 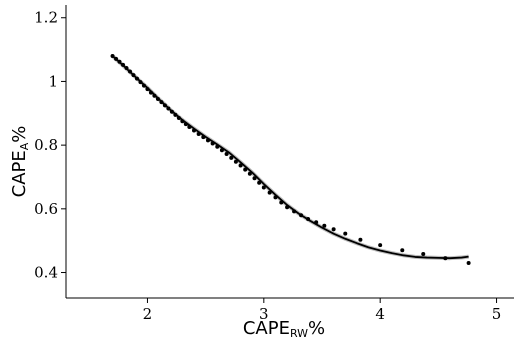 What do you see at coordinates (264, 314) in the screenshot?
I see `x-tick-label: 3` at bounding box center [264, 314].